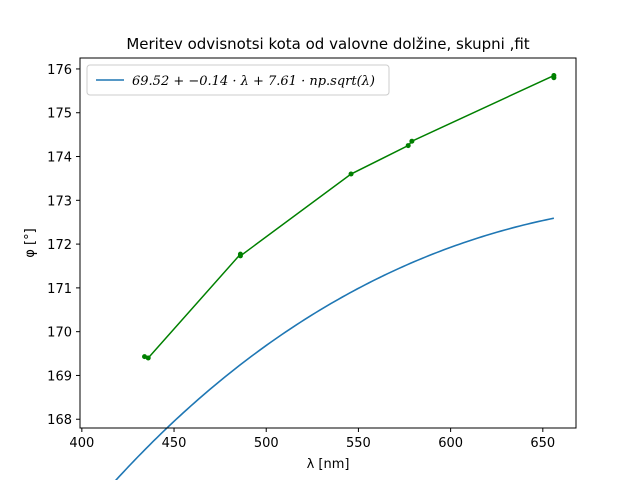 The width and height of the screenshot is (640, 480). What do you see at coordinates (59, 333) in the screenshot?
I see `y-tick-label: 170` at bounding box center [59, 333].